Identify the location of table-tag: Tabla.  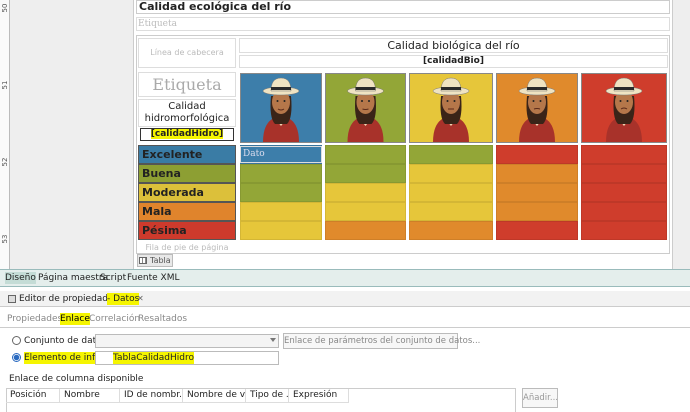
(155, 260).